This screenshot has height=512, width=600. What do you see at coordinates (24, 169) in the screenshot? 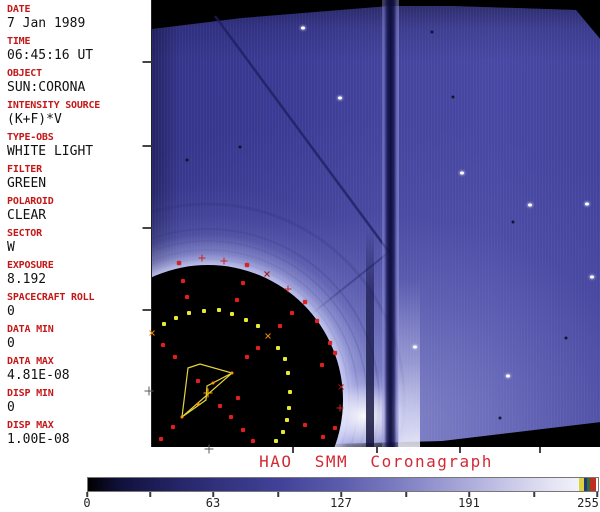
I see `field-label: FILTER` at bounding box center [24, 169].